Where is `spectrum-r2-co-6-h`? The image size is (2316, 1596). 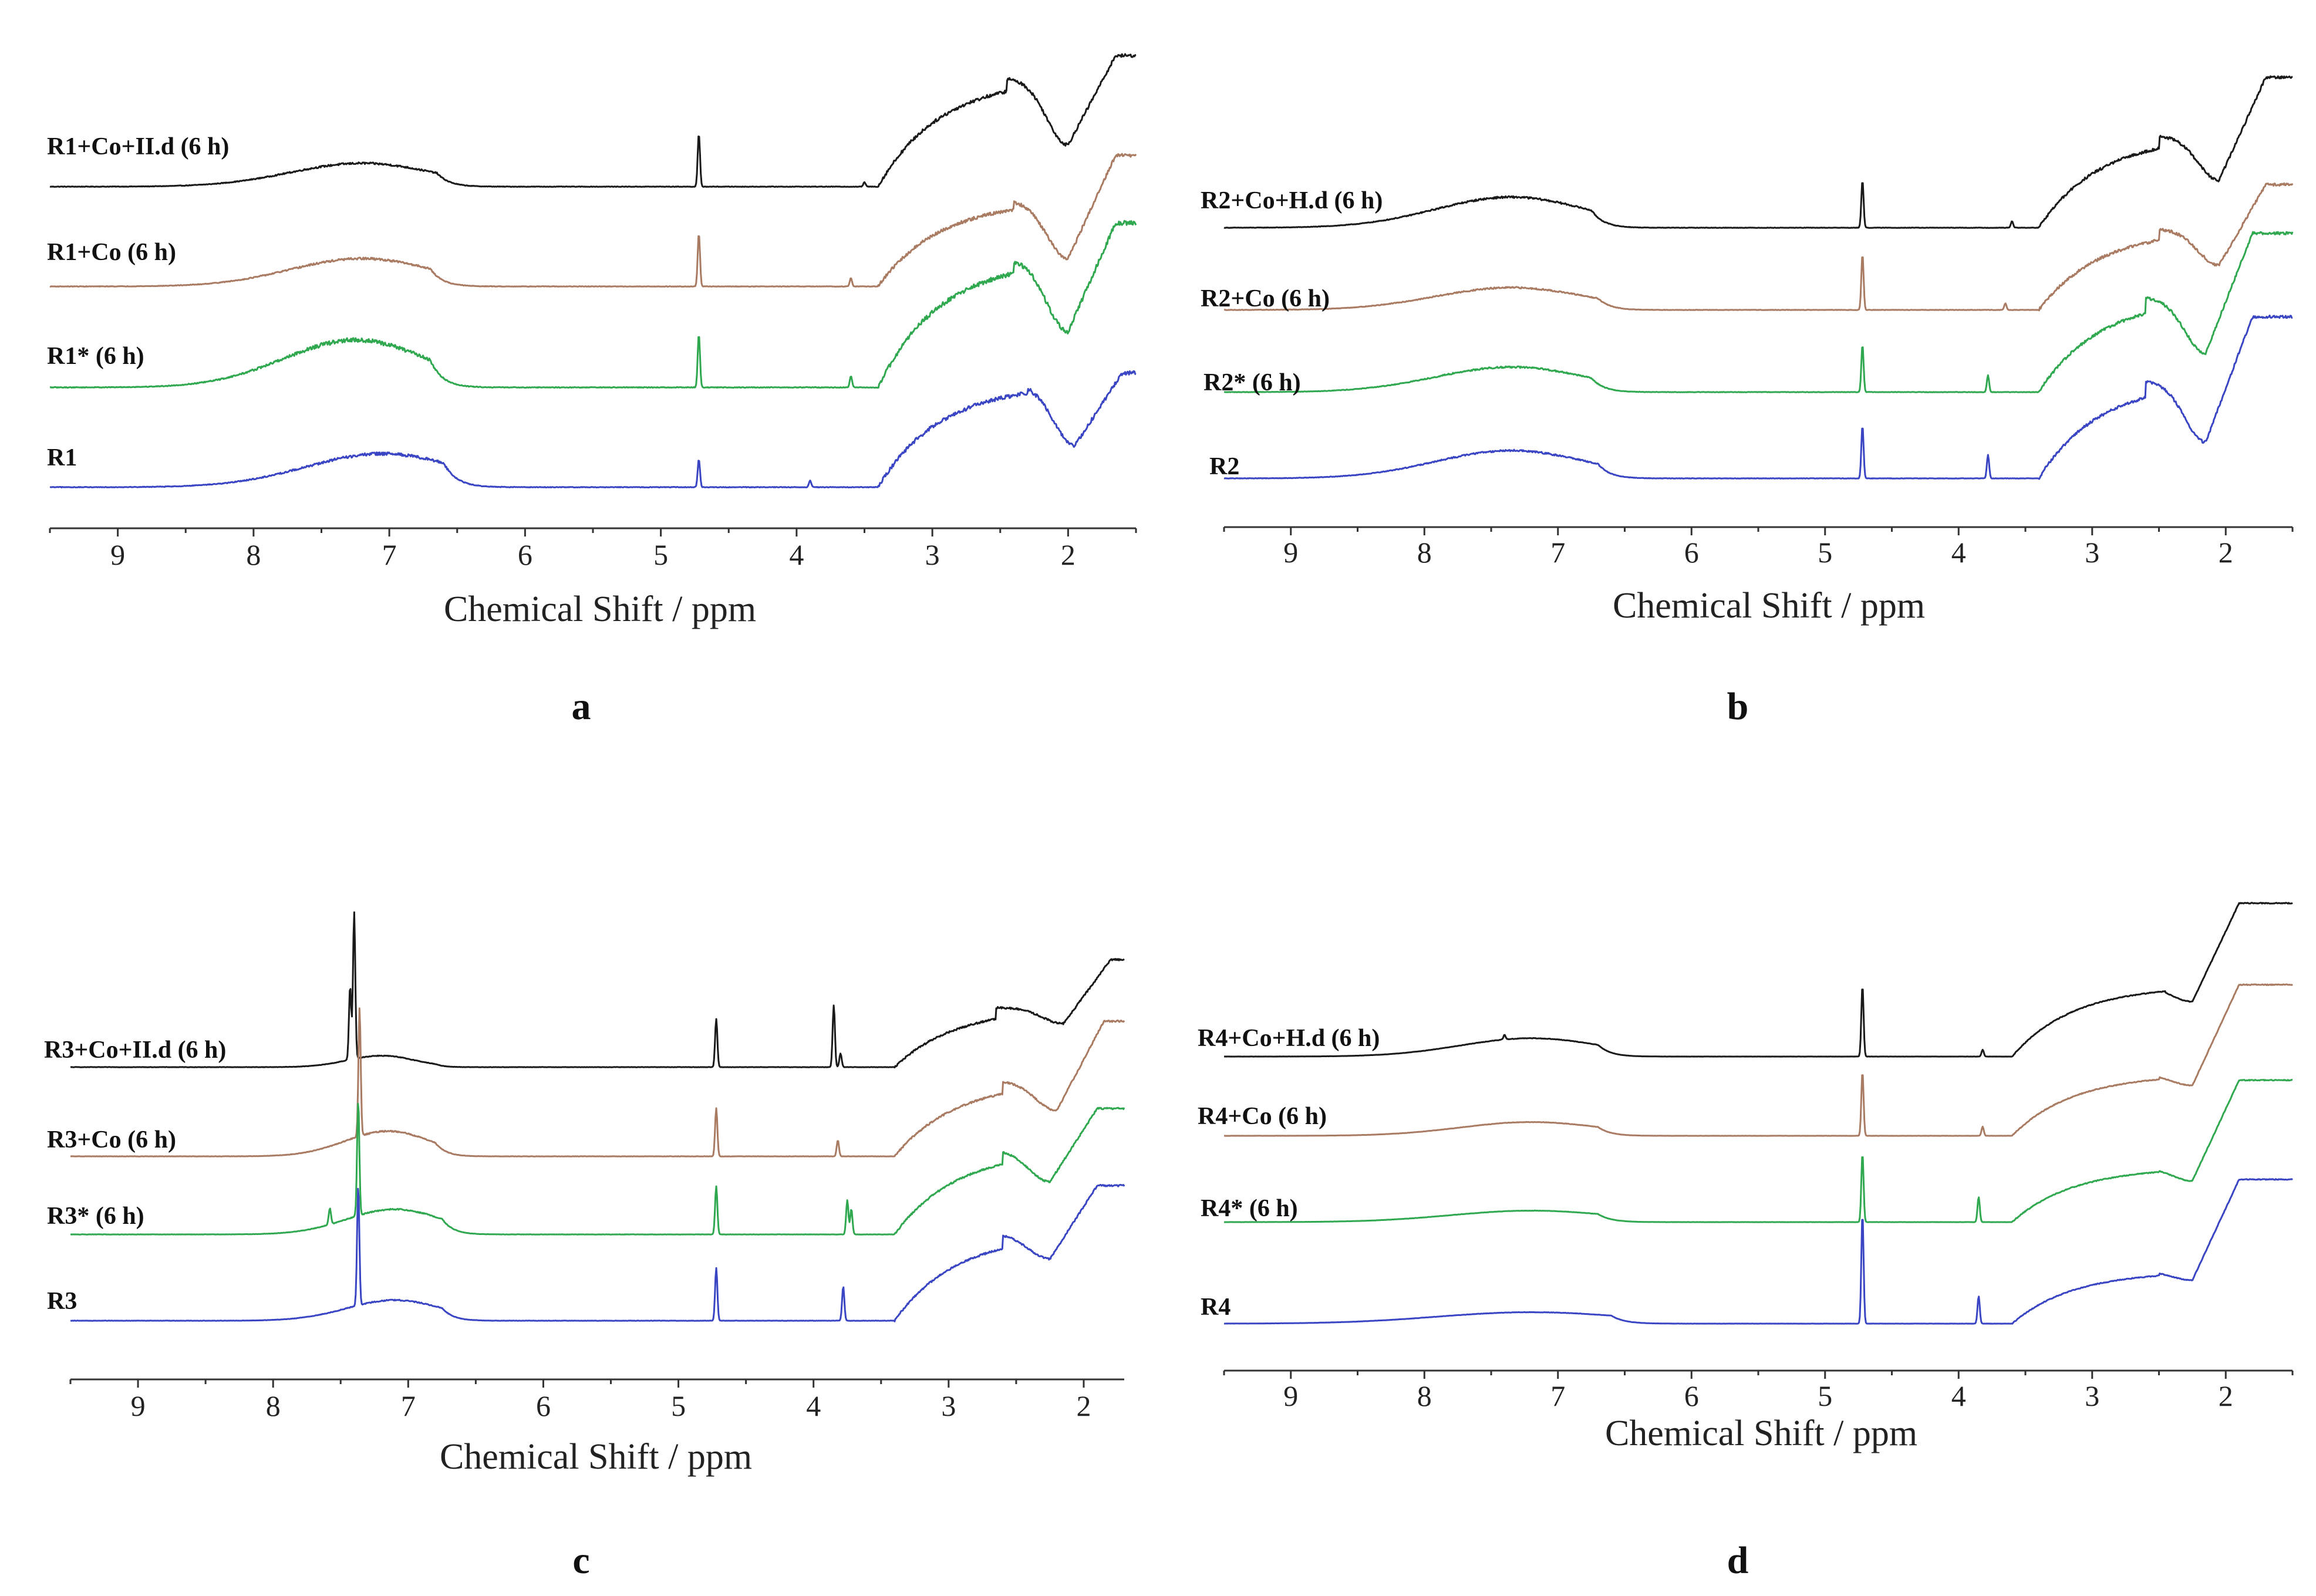
spectrum-r2-co-6-h is located at coordinates (1758, 247).